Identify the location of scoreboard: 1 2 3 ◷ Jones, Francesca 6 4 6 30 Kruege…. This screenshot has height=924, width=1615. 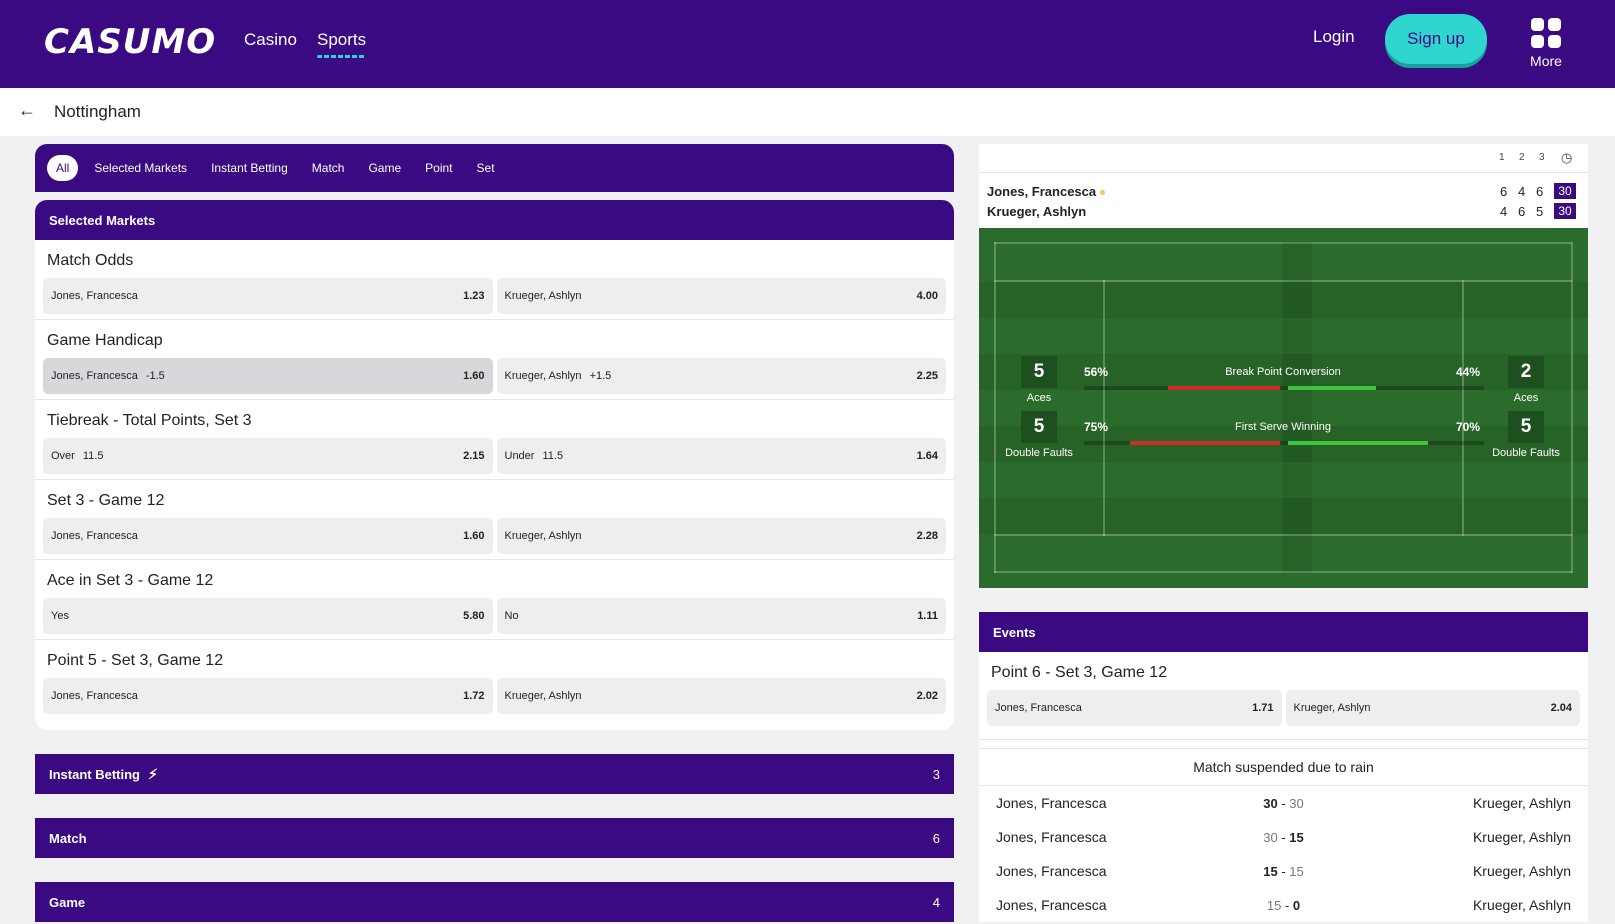
(1283, 186).